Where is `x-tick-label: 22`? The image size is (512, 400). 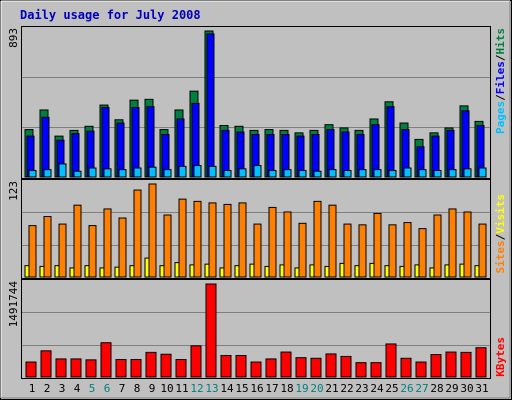
x-tick-label: 22 is located at coordinates (346, 388).